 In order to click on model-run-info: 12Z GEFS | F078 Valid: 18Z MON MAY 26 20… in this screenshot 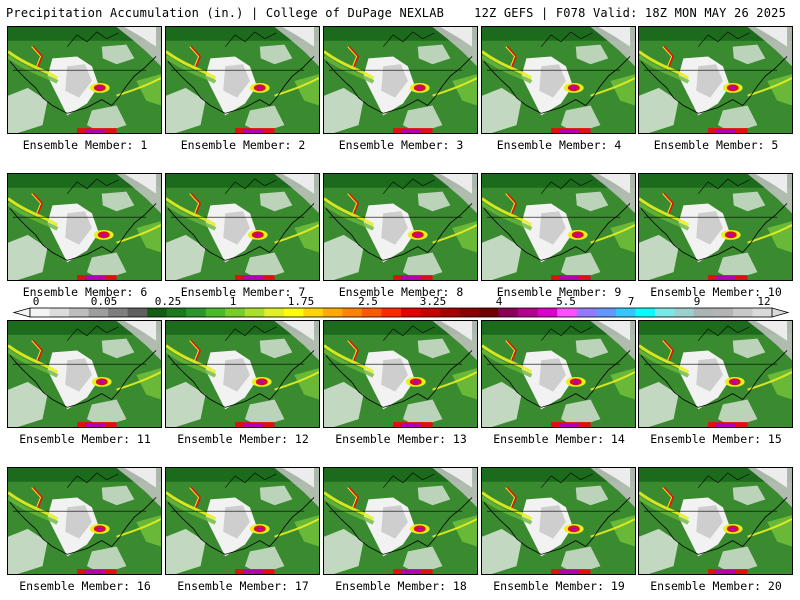, I will do `click(630, 13)`.